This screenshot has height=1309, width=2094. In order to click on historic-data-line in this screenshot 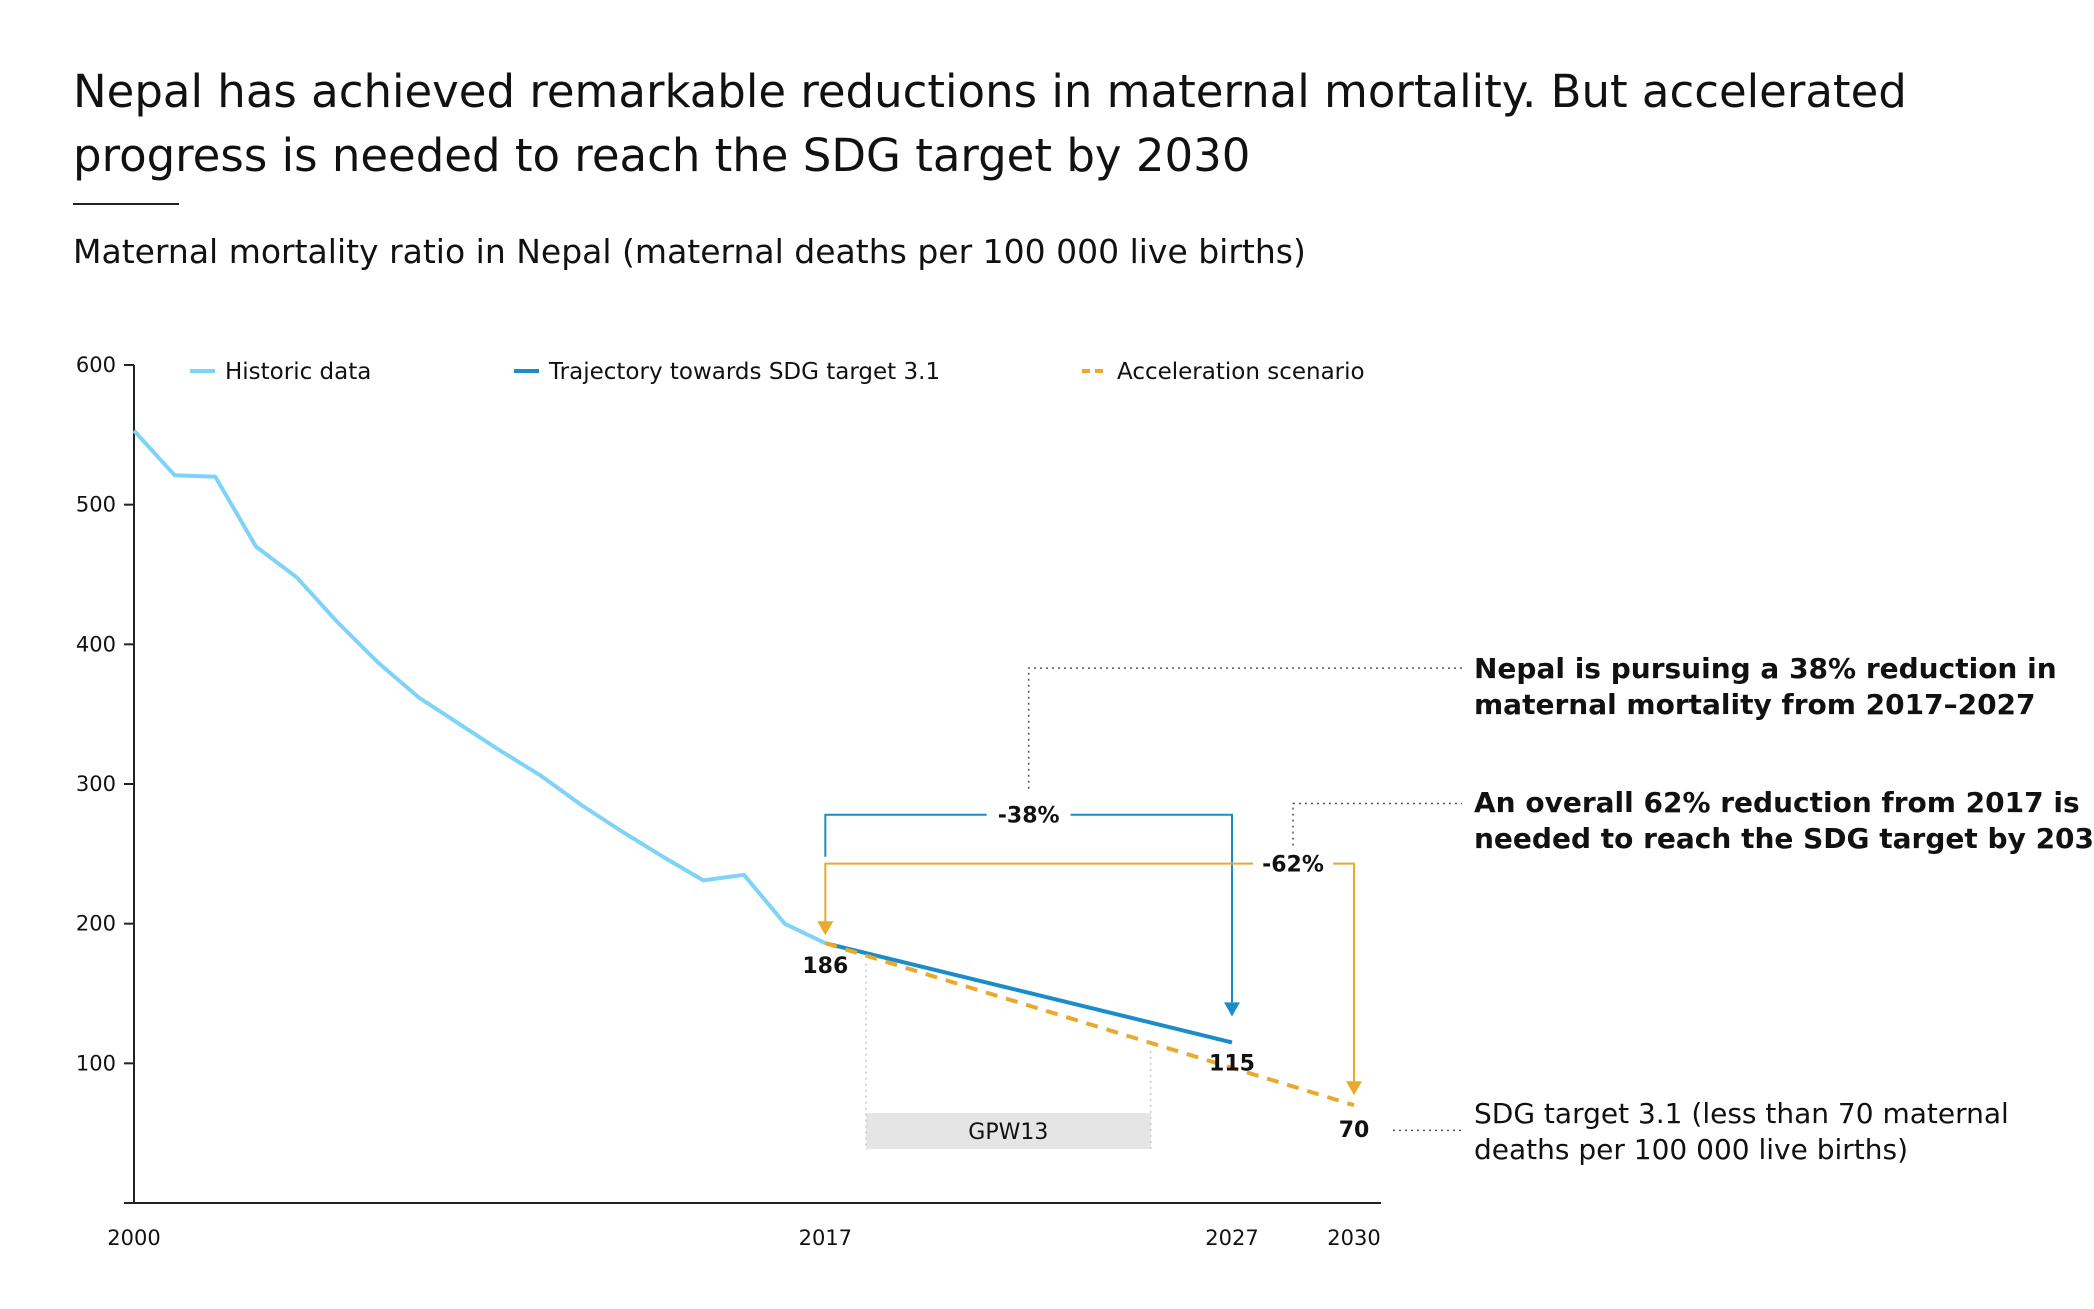, I will do `click(479, 687)`.